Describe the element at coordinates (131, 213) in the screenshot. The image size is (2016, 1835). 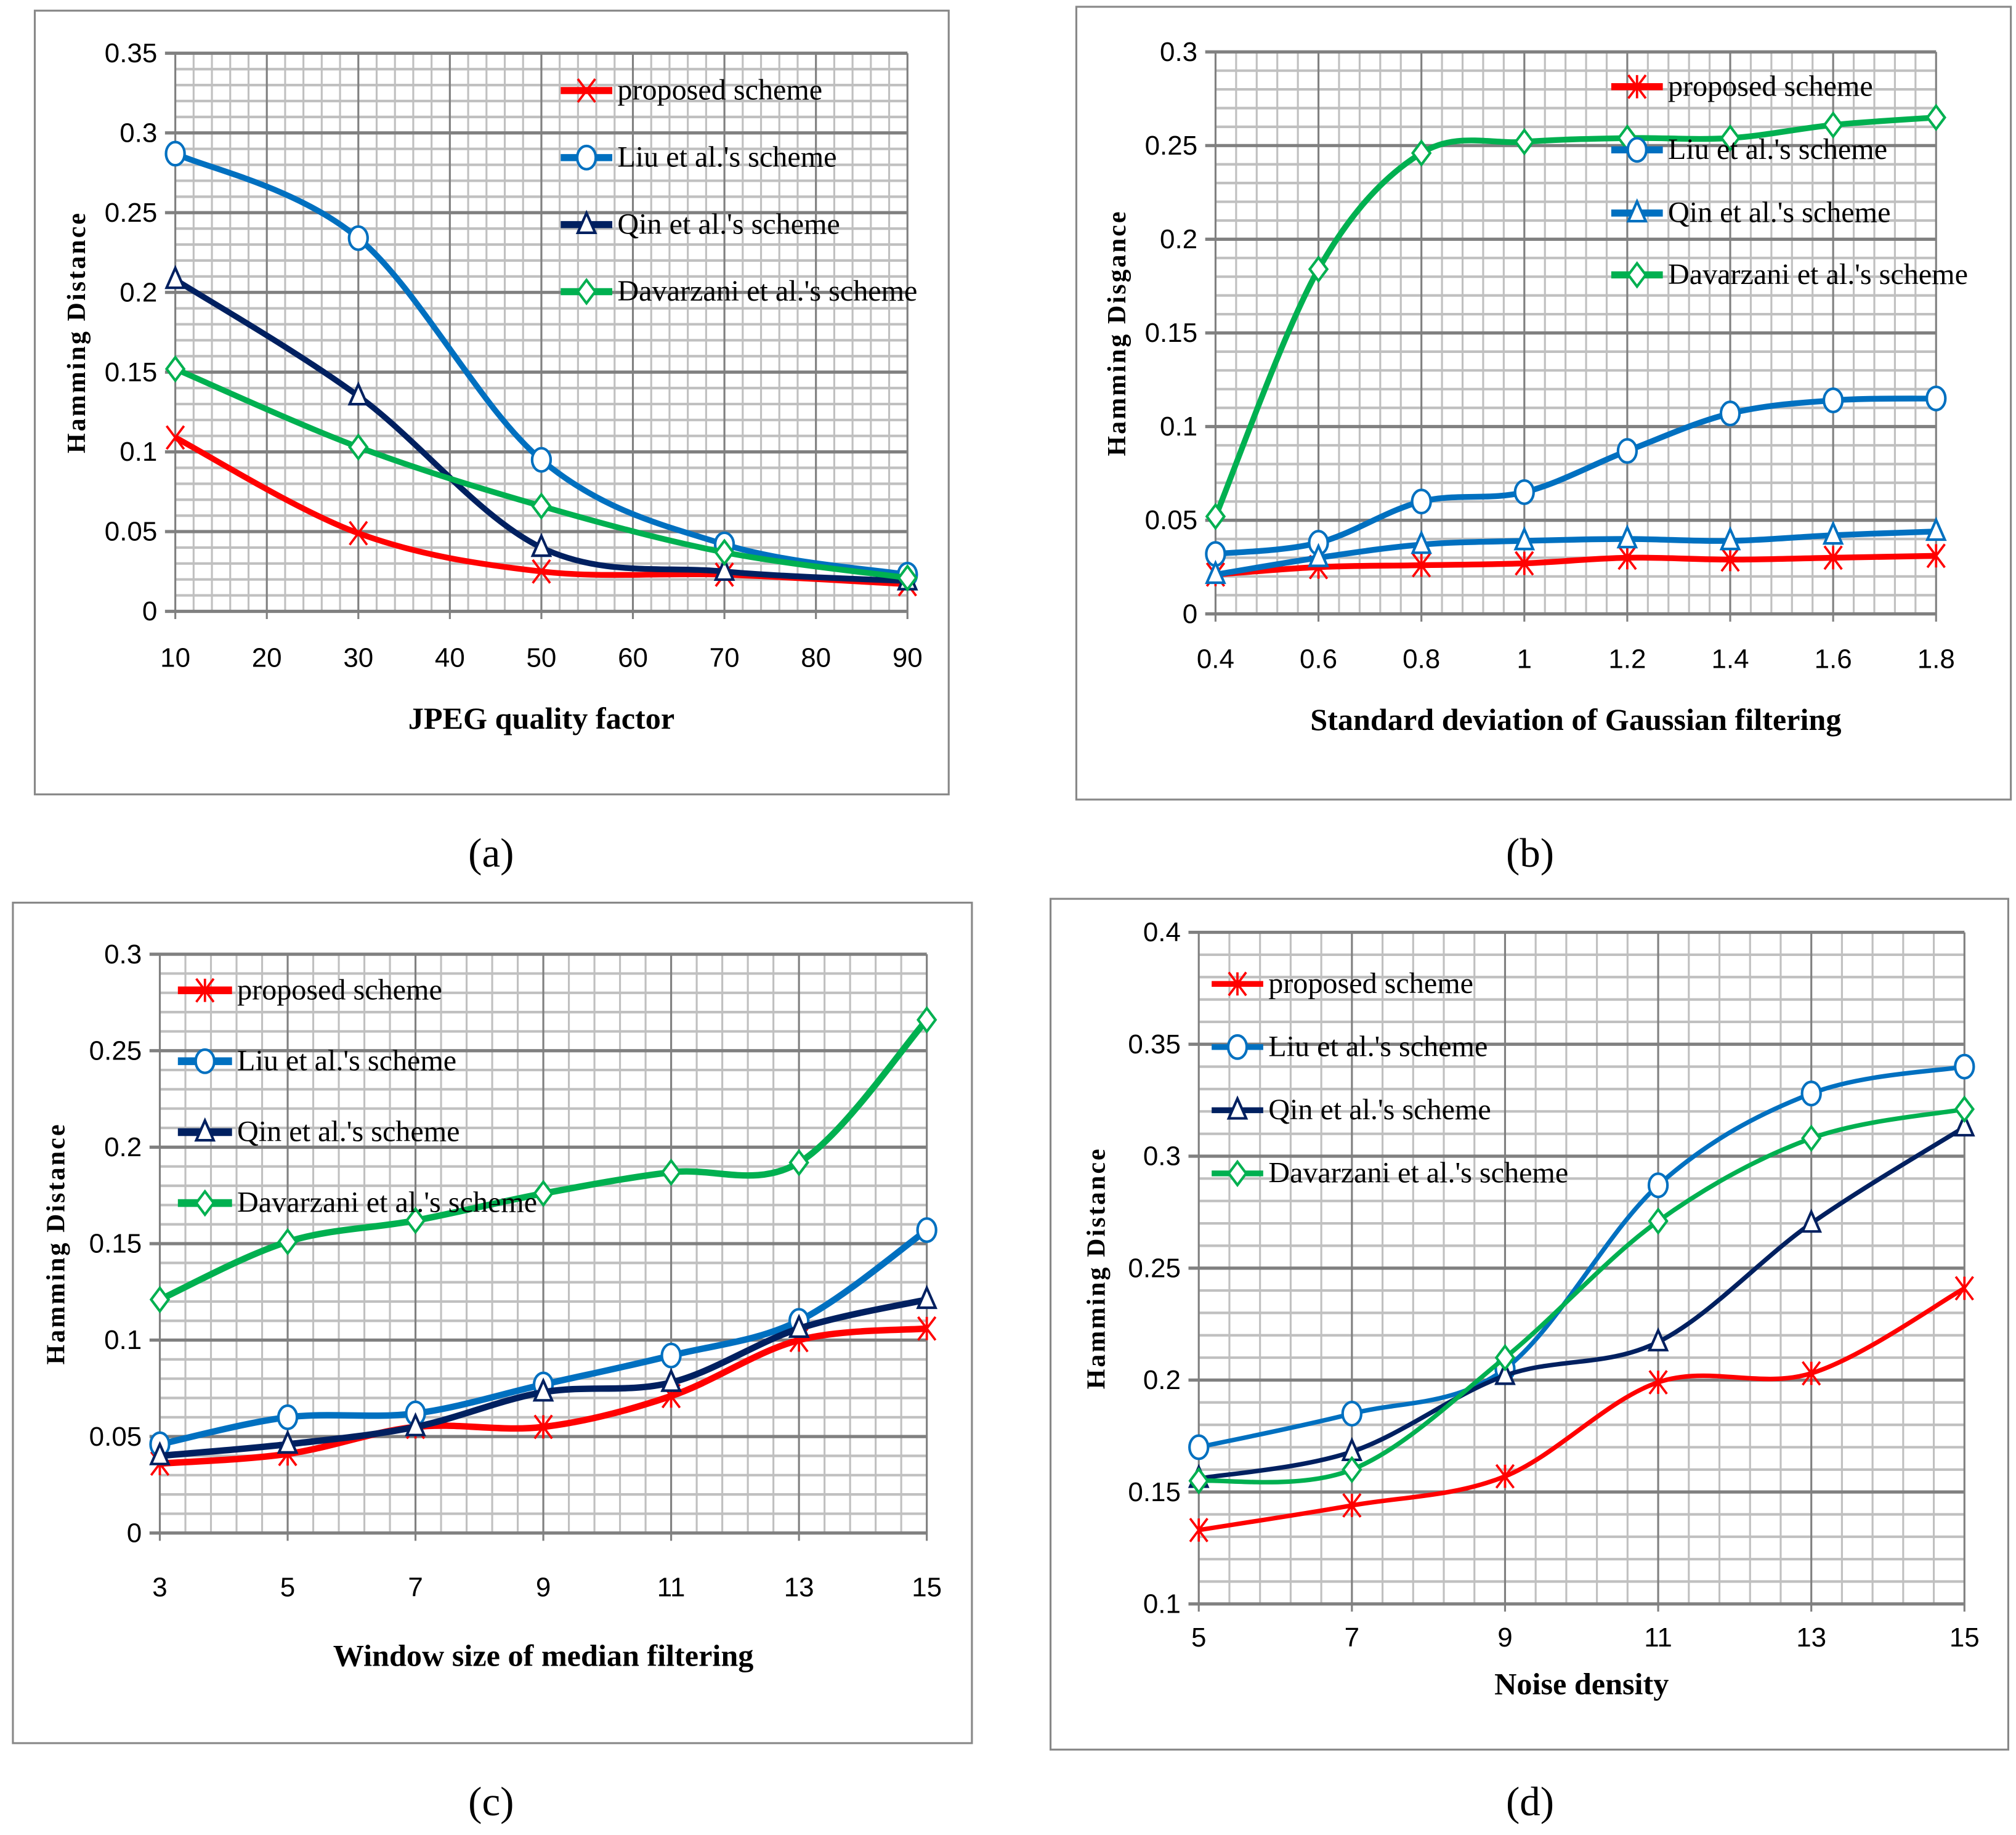
I see `y-tick-label: 0.25` at that location.